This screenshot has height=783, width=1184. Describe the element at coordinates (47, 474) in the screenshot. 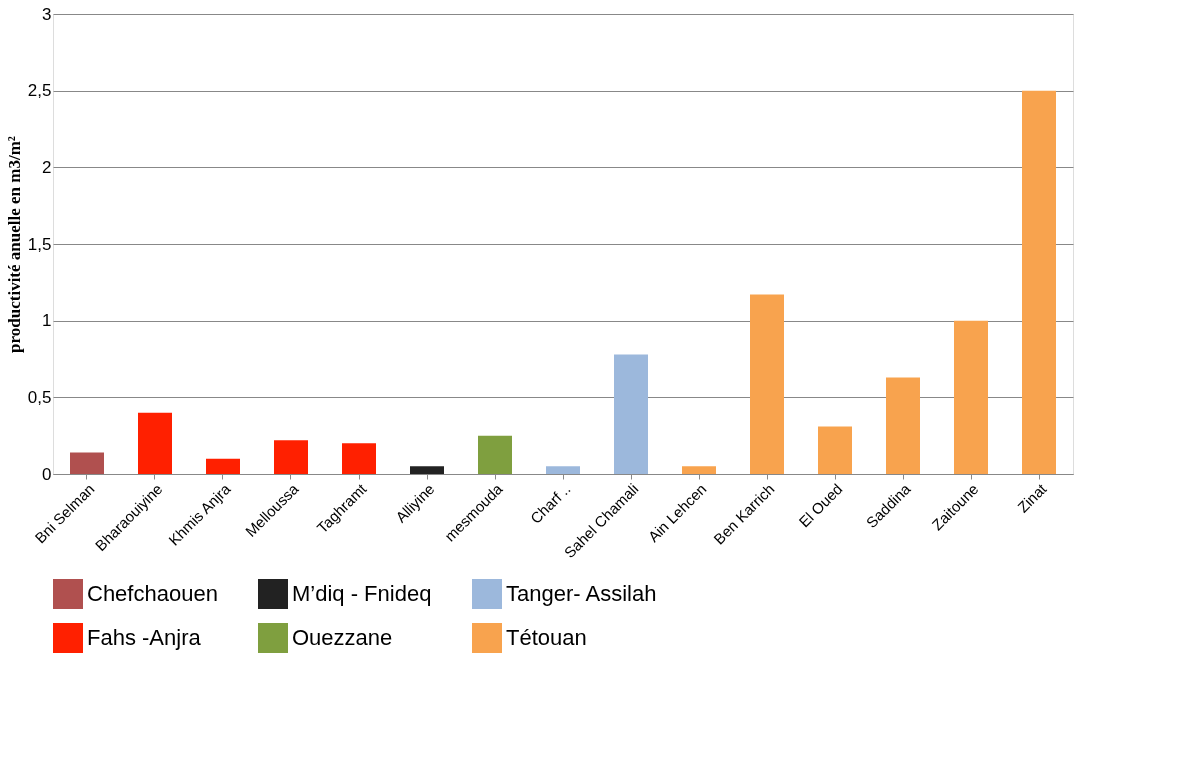

I see `y-tick-label: 0` at that location.